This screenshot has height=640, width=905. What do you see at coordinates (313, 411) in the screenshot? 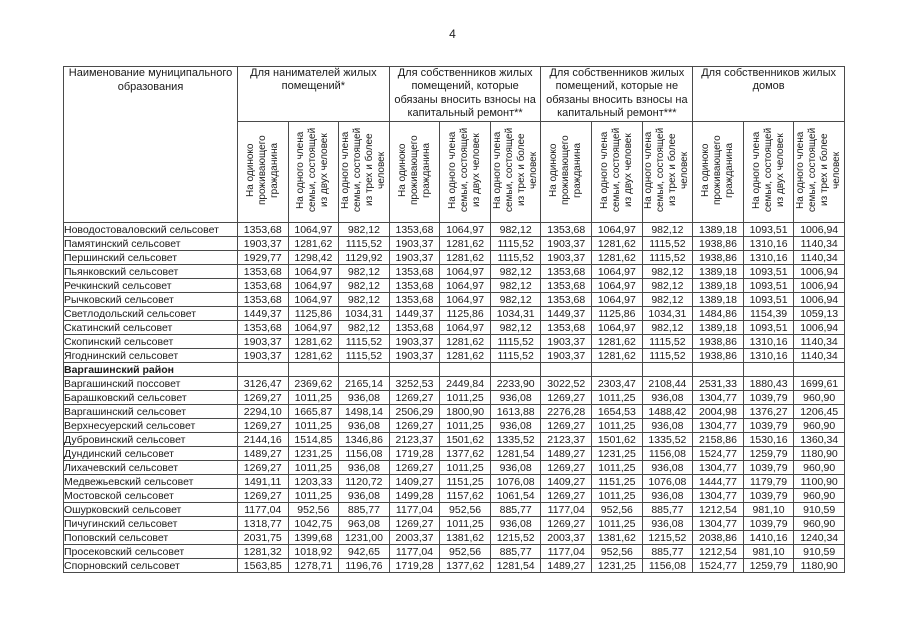
I see `rate-cell: 1665,87` at bounding box center [313, 411].